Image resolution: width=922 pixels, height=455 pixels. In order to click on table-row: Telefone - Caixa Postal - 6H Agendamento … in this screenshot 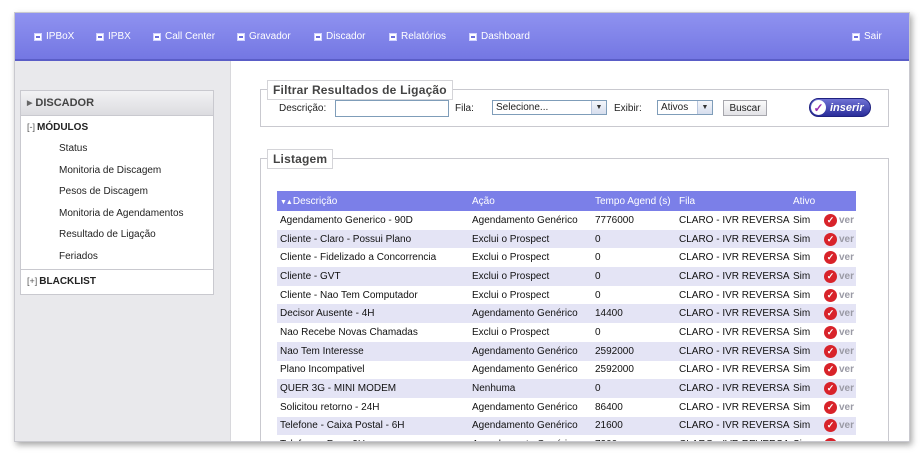, I will do `click(566, 426)`.